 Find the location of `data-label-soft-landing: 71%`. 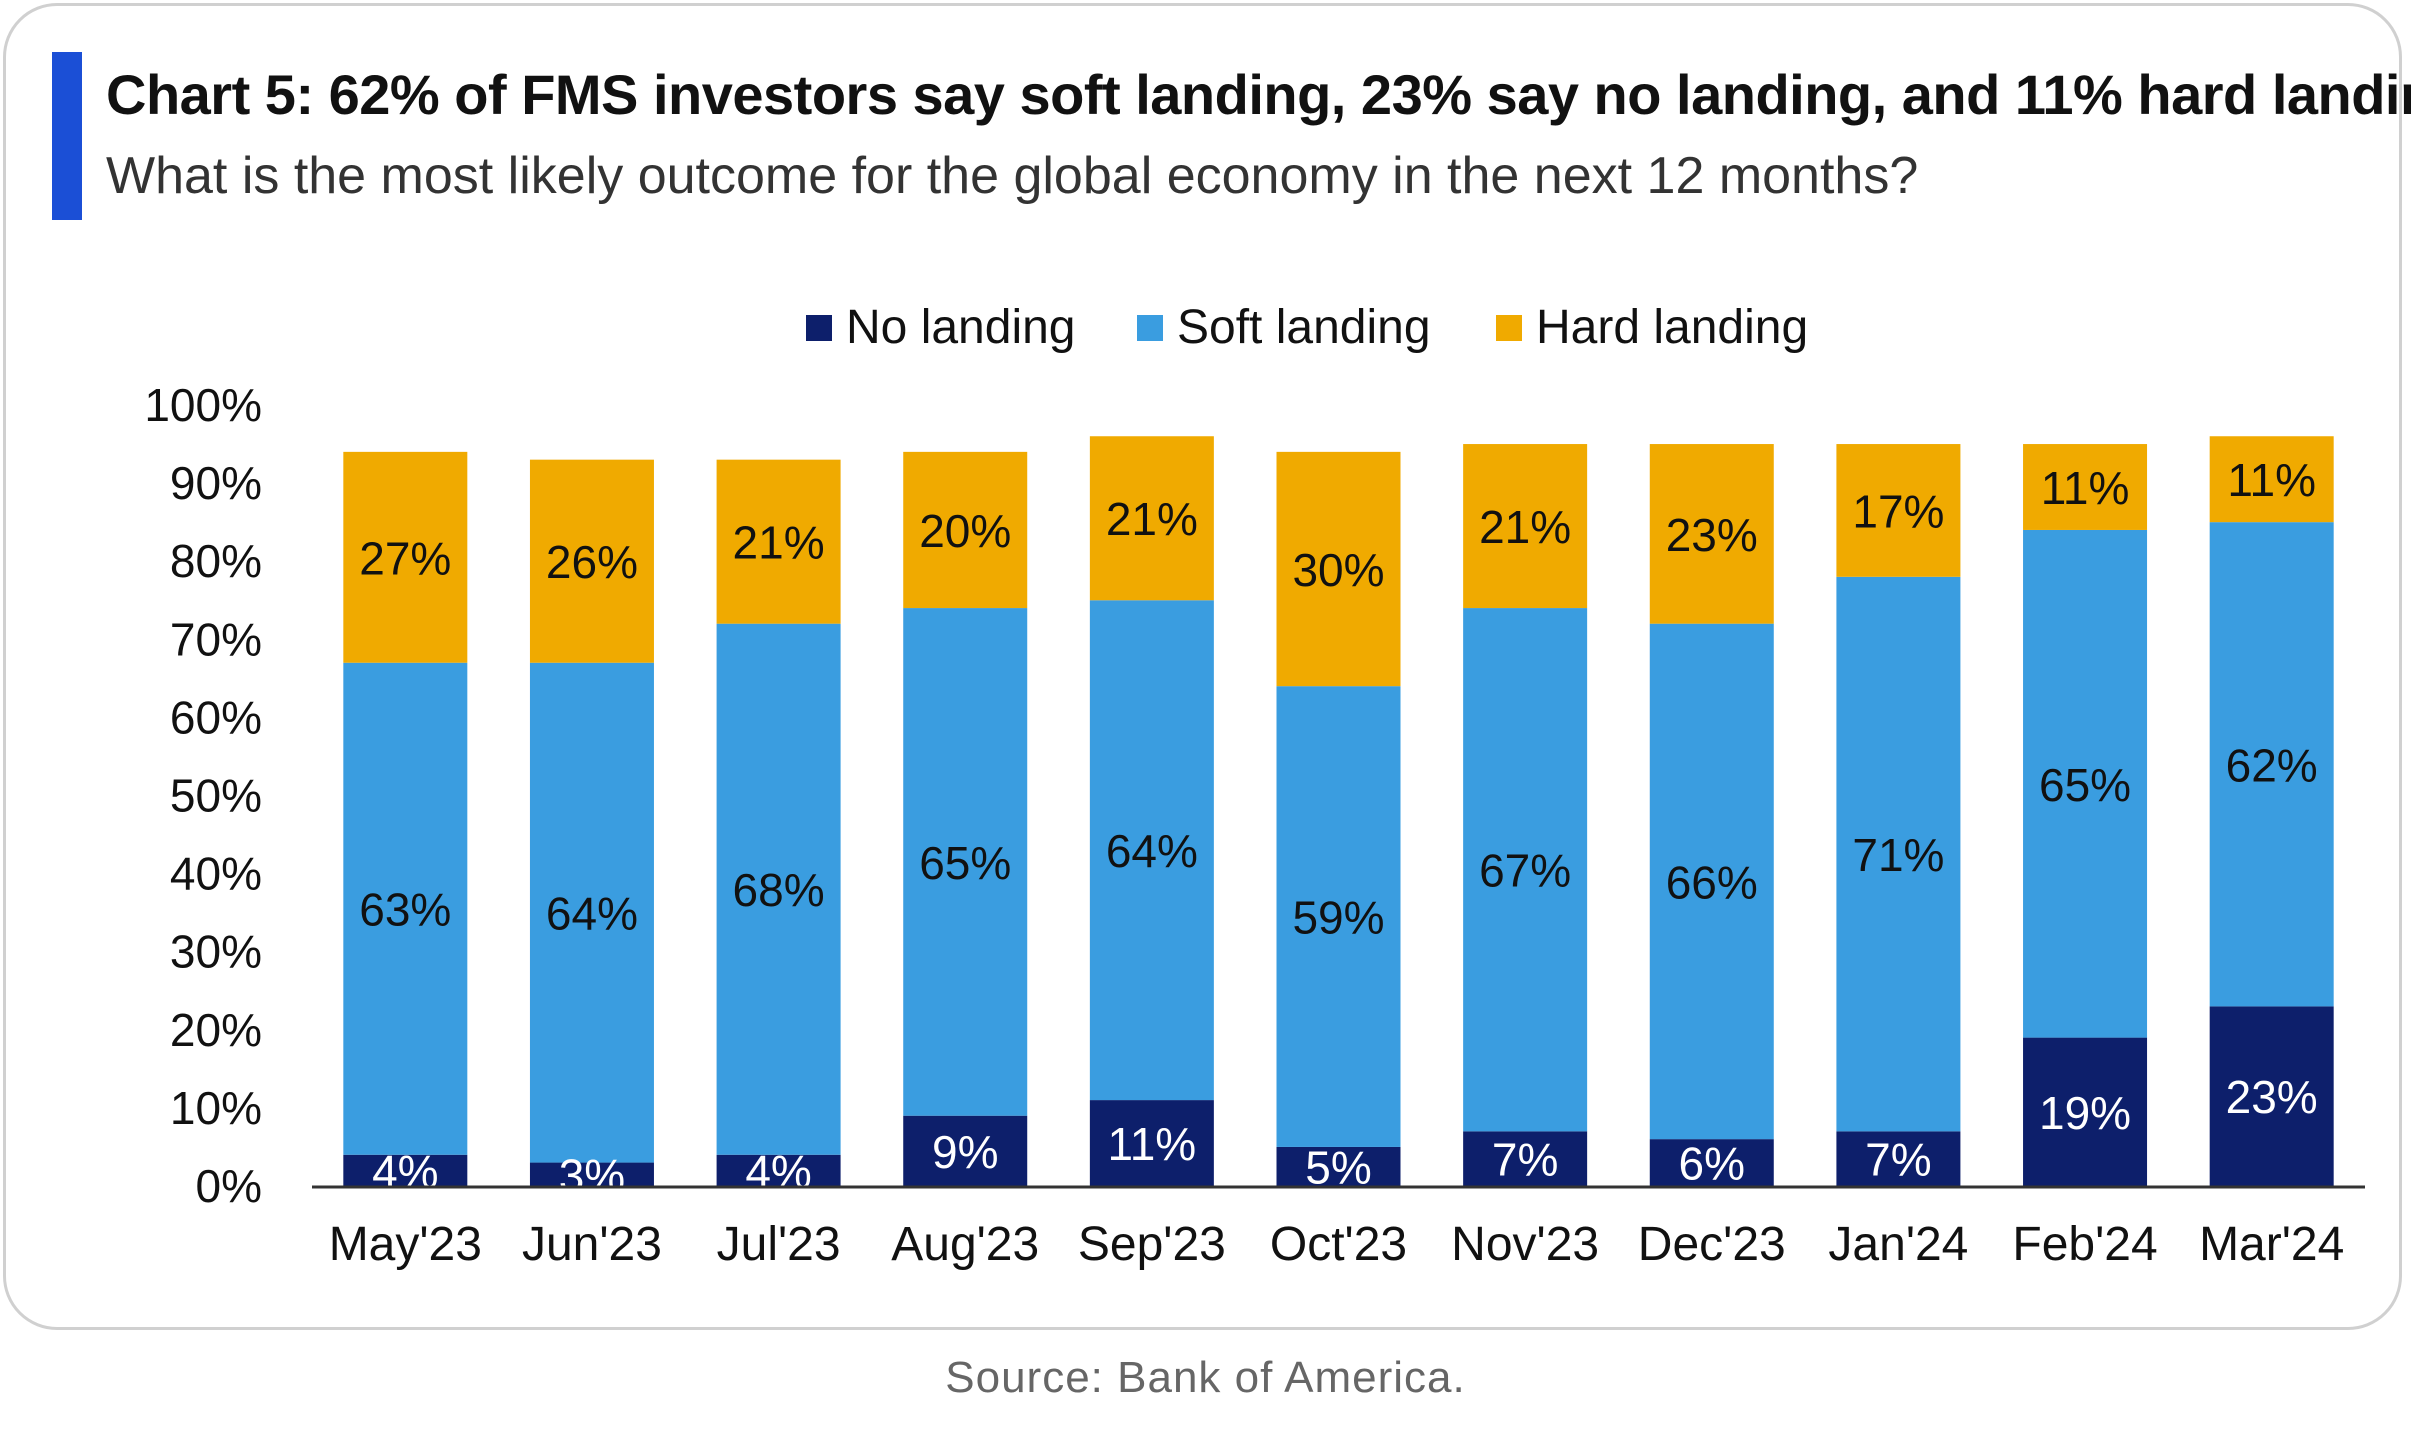

data-label-soft-landing: 71% is located at coordinates (1898, 855).